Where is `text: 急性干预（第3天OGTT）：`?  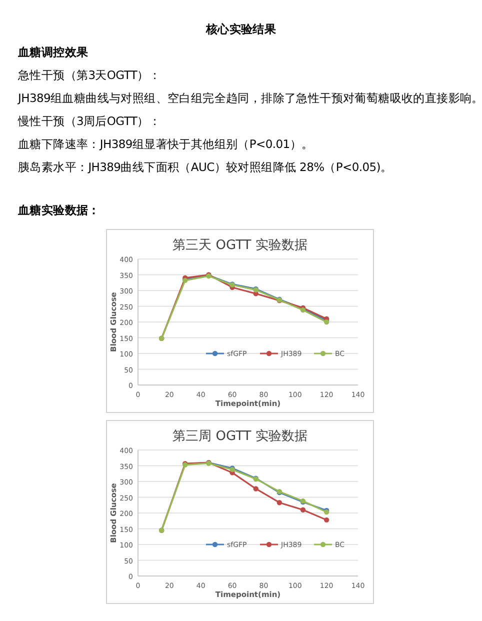
text: 急性干预（第3天OGTT）： is located at coordinates (89, 75).